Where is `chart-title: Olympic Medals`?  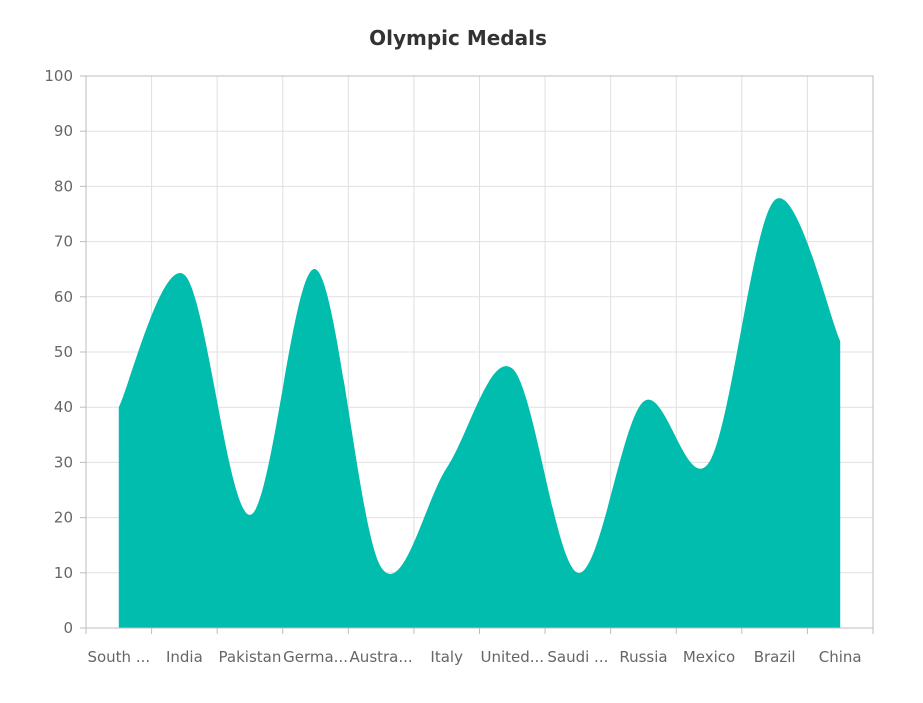 chart-title: Olympic Medals is located at coordinates (458, 38).